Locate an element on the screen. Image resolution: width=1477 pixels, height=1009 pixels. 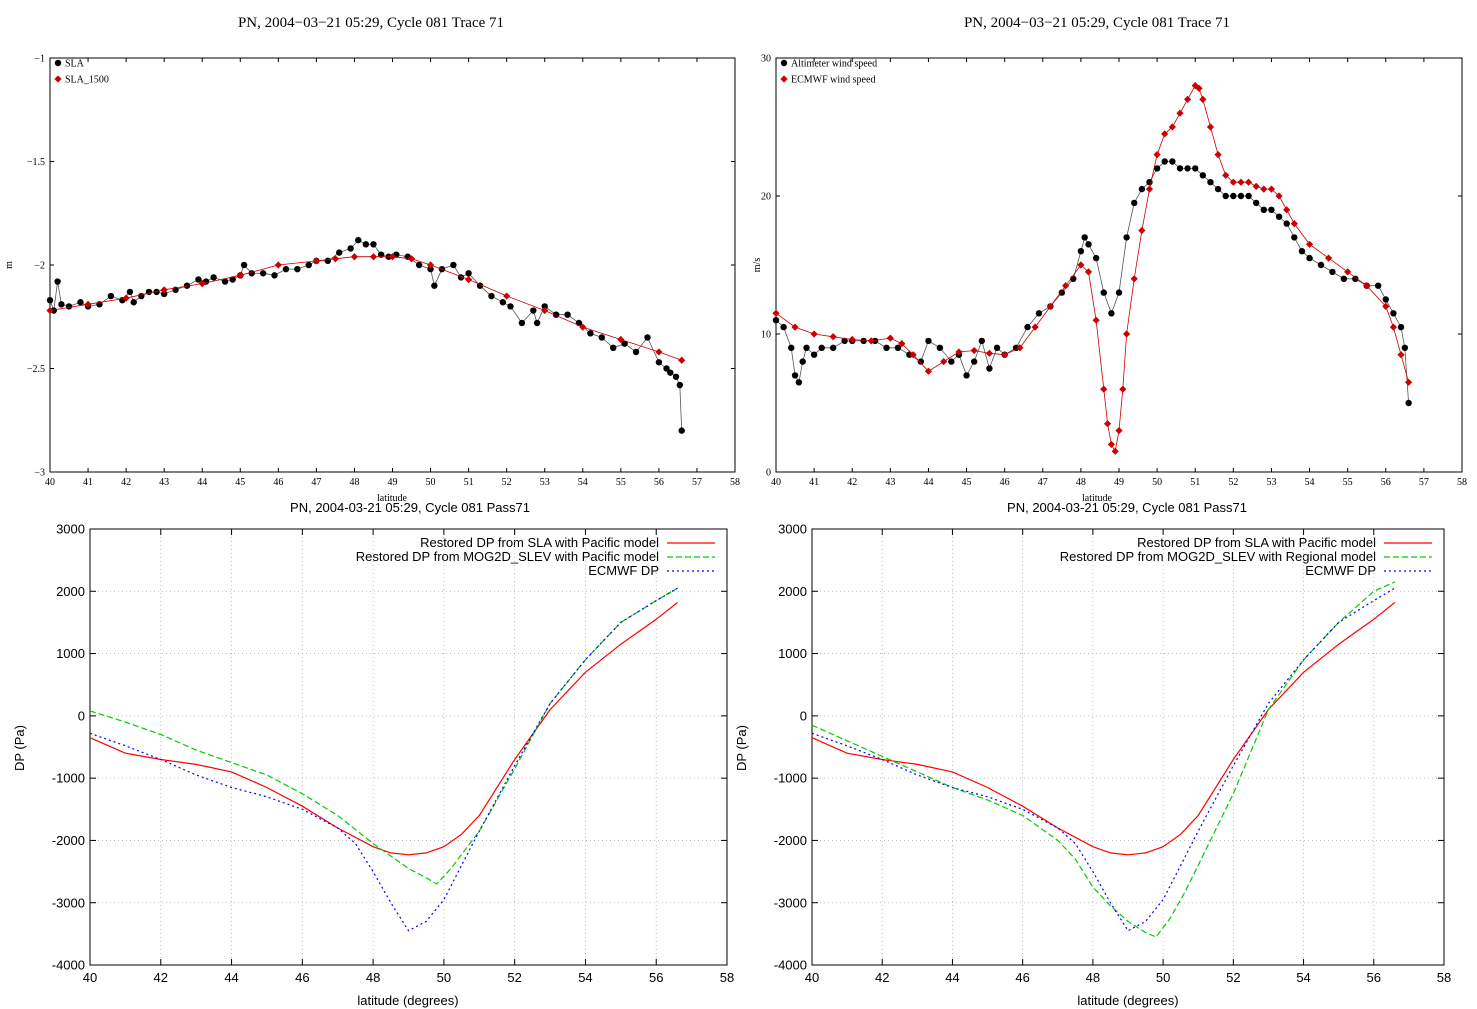
series-line is located at coordinates (1103, 759).